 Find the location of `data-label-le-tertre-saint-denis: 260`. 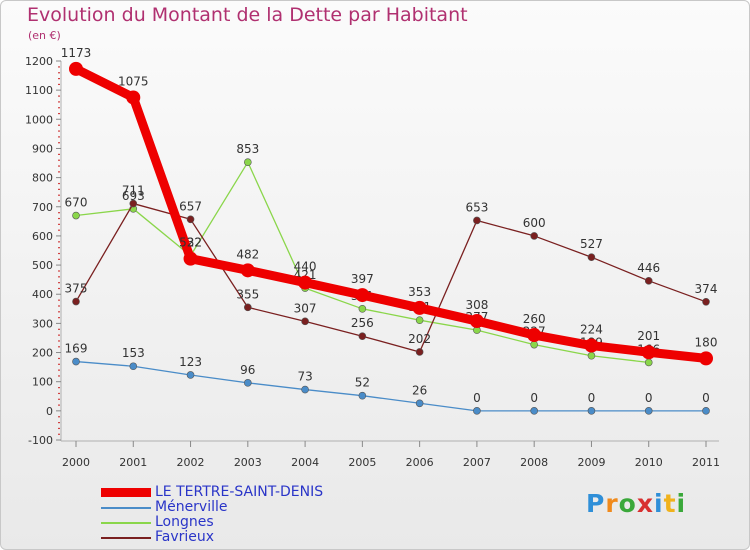

data-label-le-tertre-saint-denis: 260 is located at coordinates (534, 319).